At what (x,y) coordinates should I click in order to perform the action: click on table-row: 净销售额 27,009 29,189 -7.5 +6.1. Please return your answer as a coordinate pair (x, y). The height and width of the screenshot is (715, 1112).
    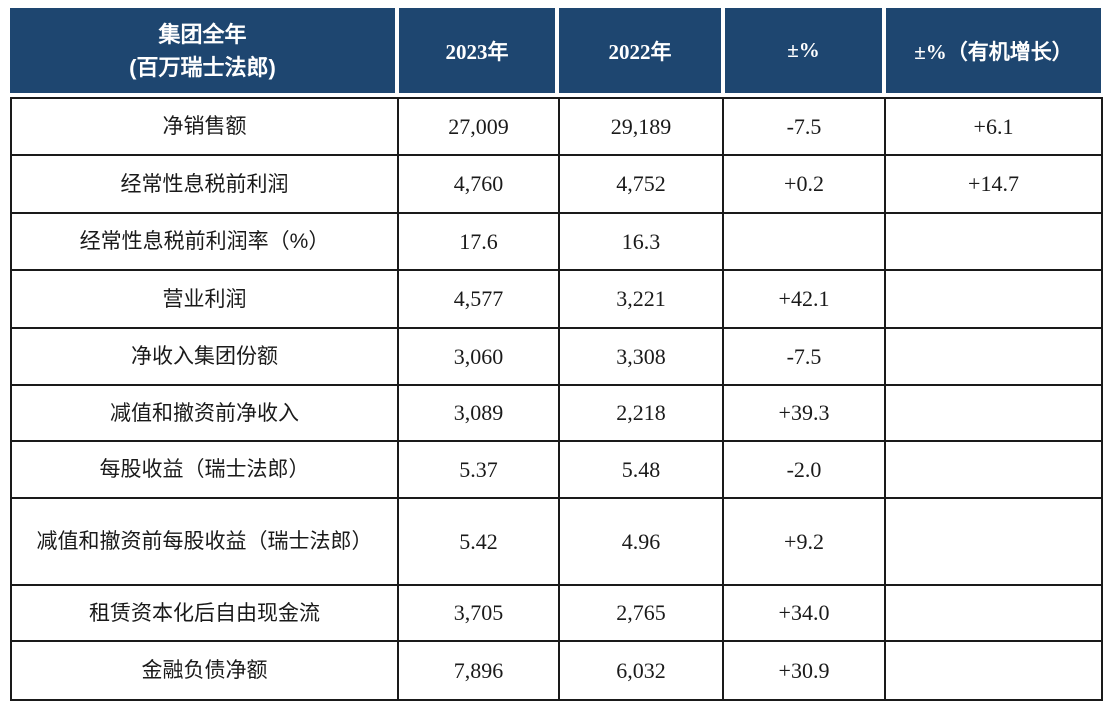
    Looking at the image, I should click on (556, 126).